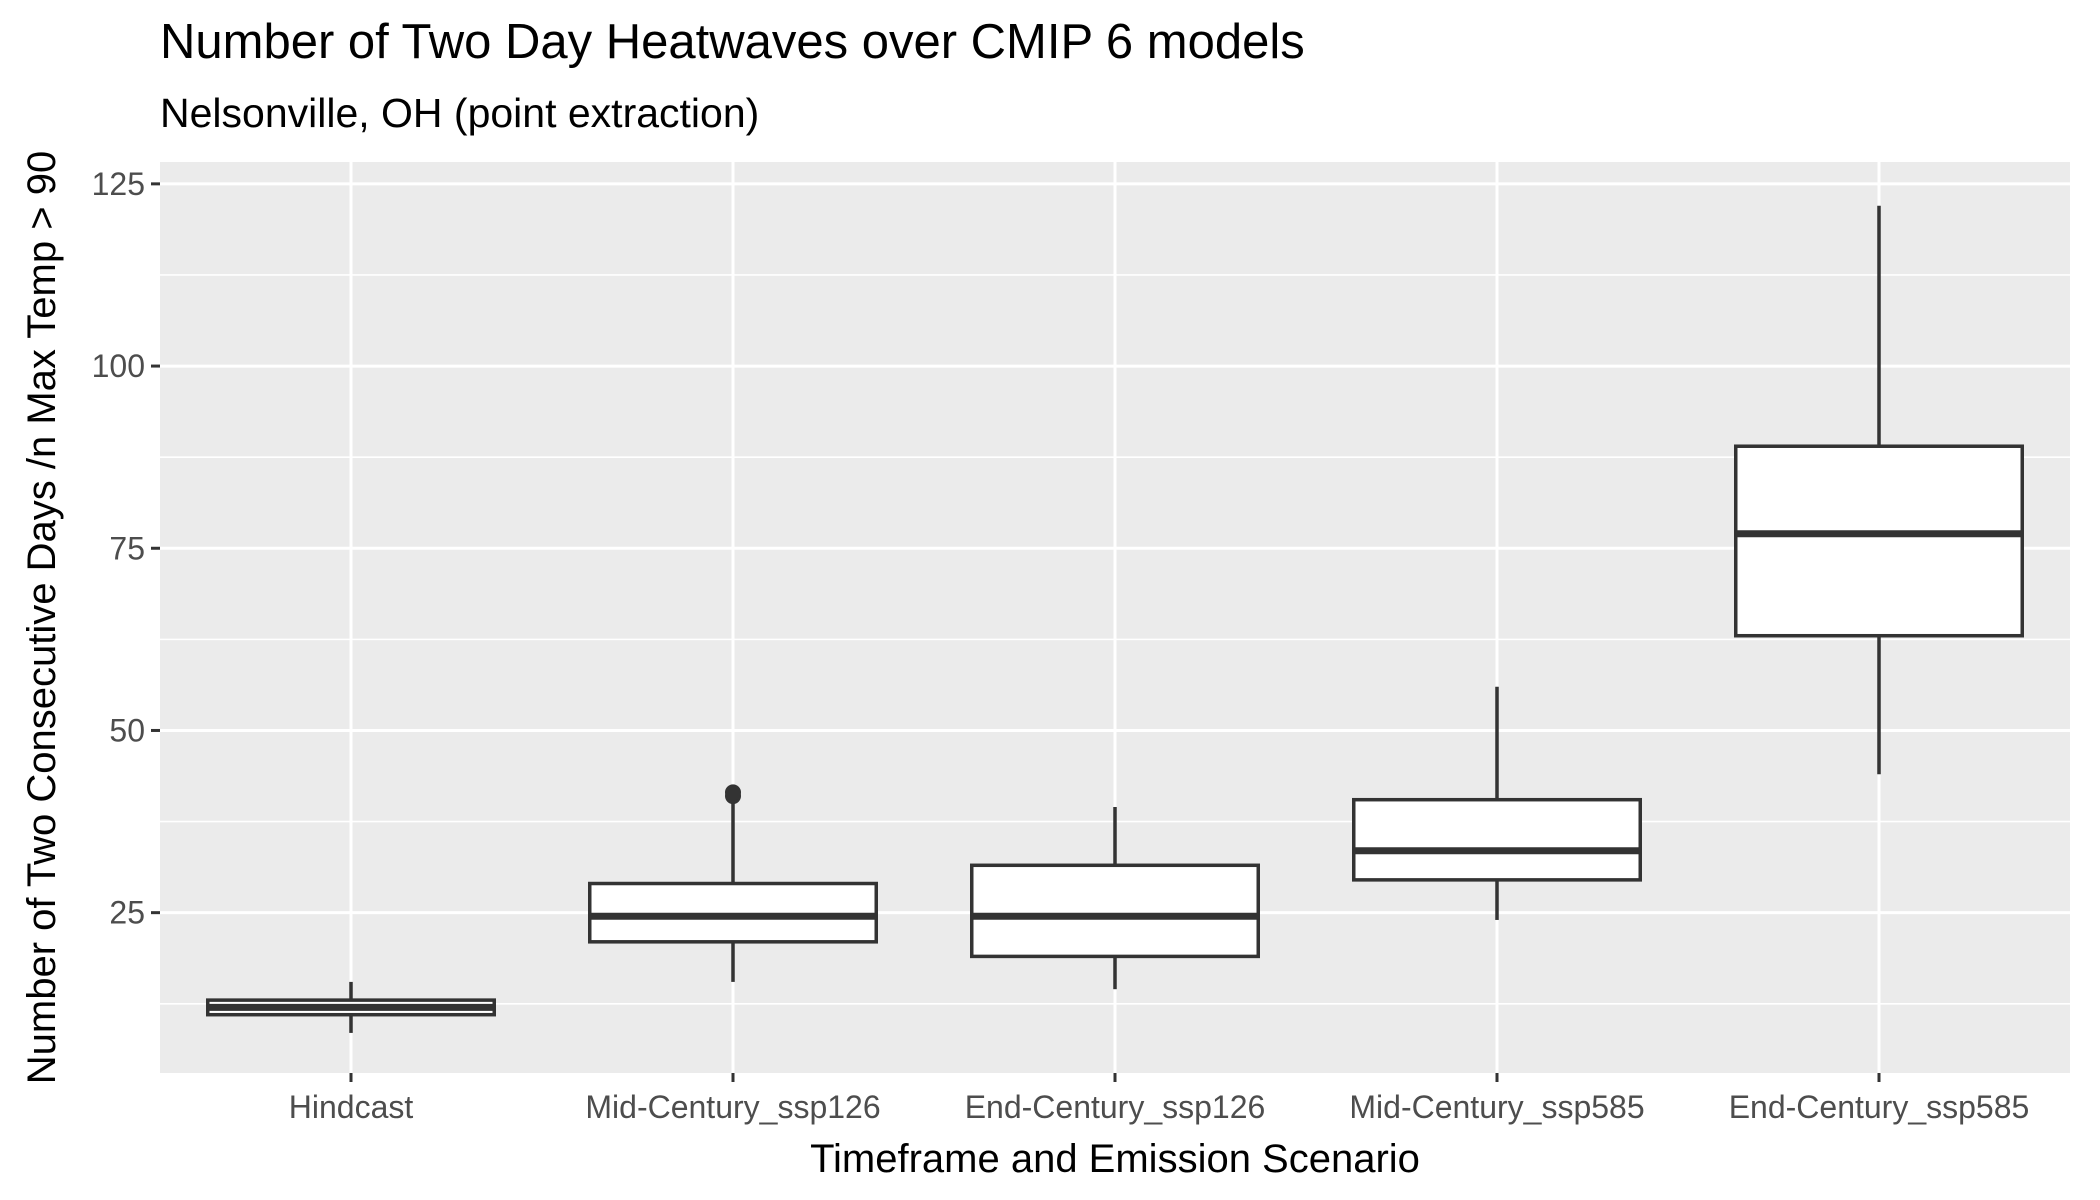 This screenshot has width=2100, height=1200. I want to click on y-tick-label: 25, so click(127, 913).